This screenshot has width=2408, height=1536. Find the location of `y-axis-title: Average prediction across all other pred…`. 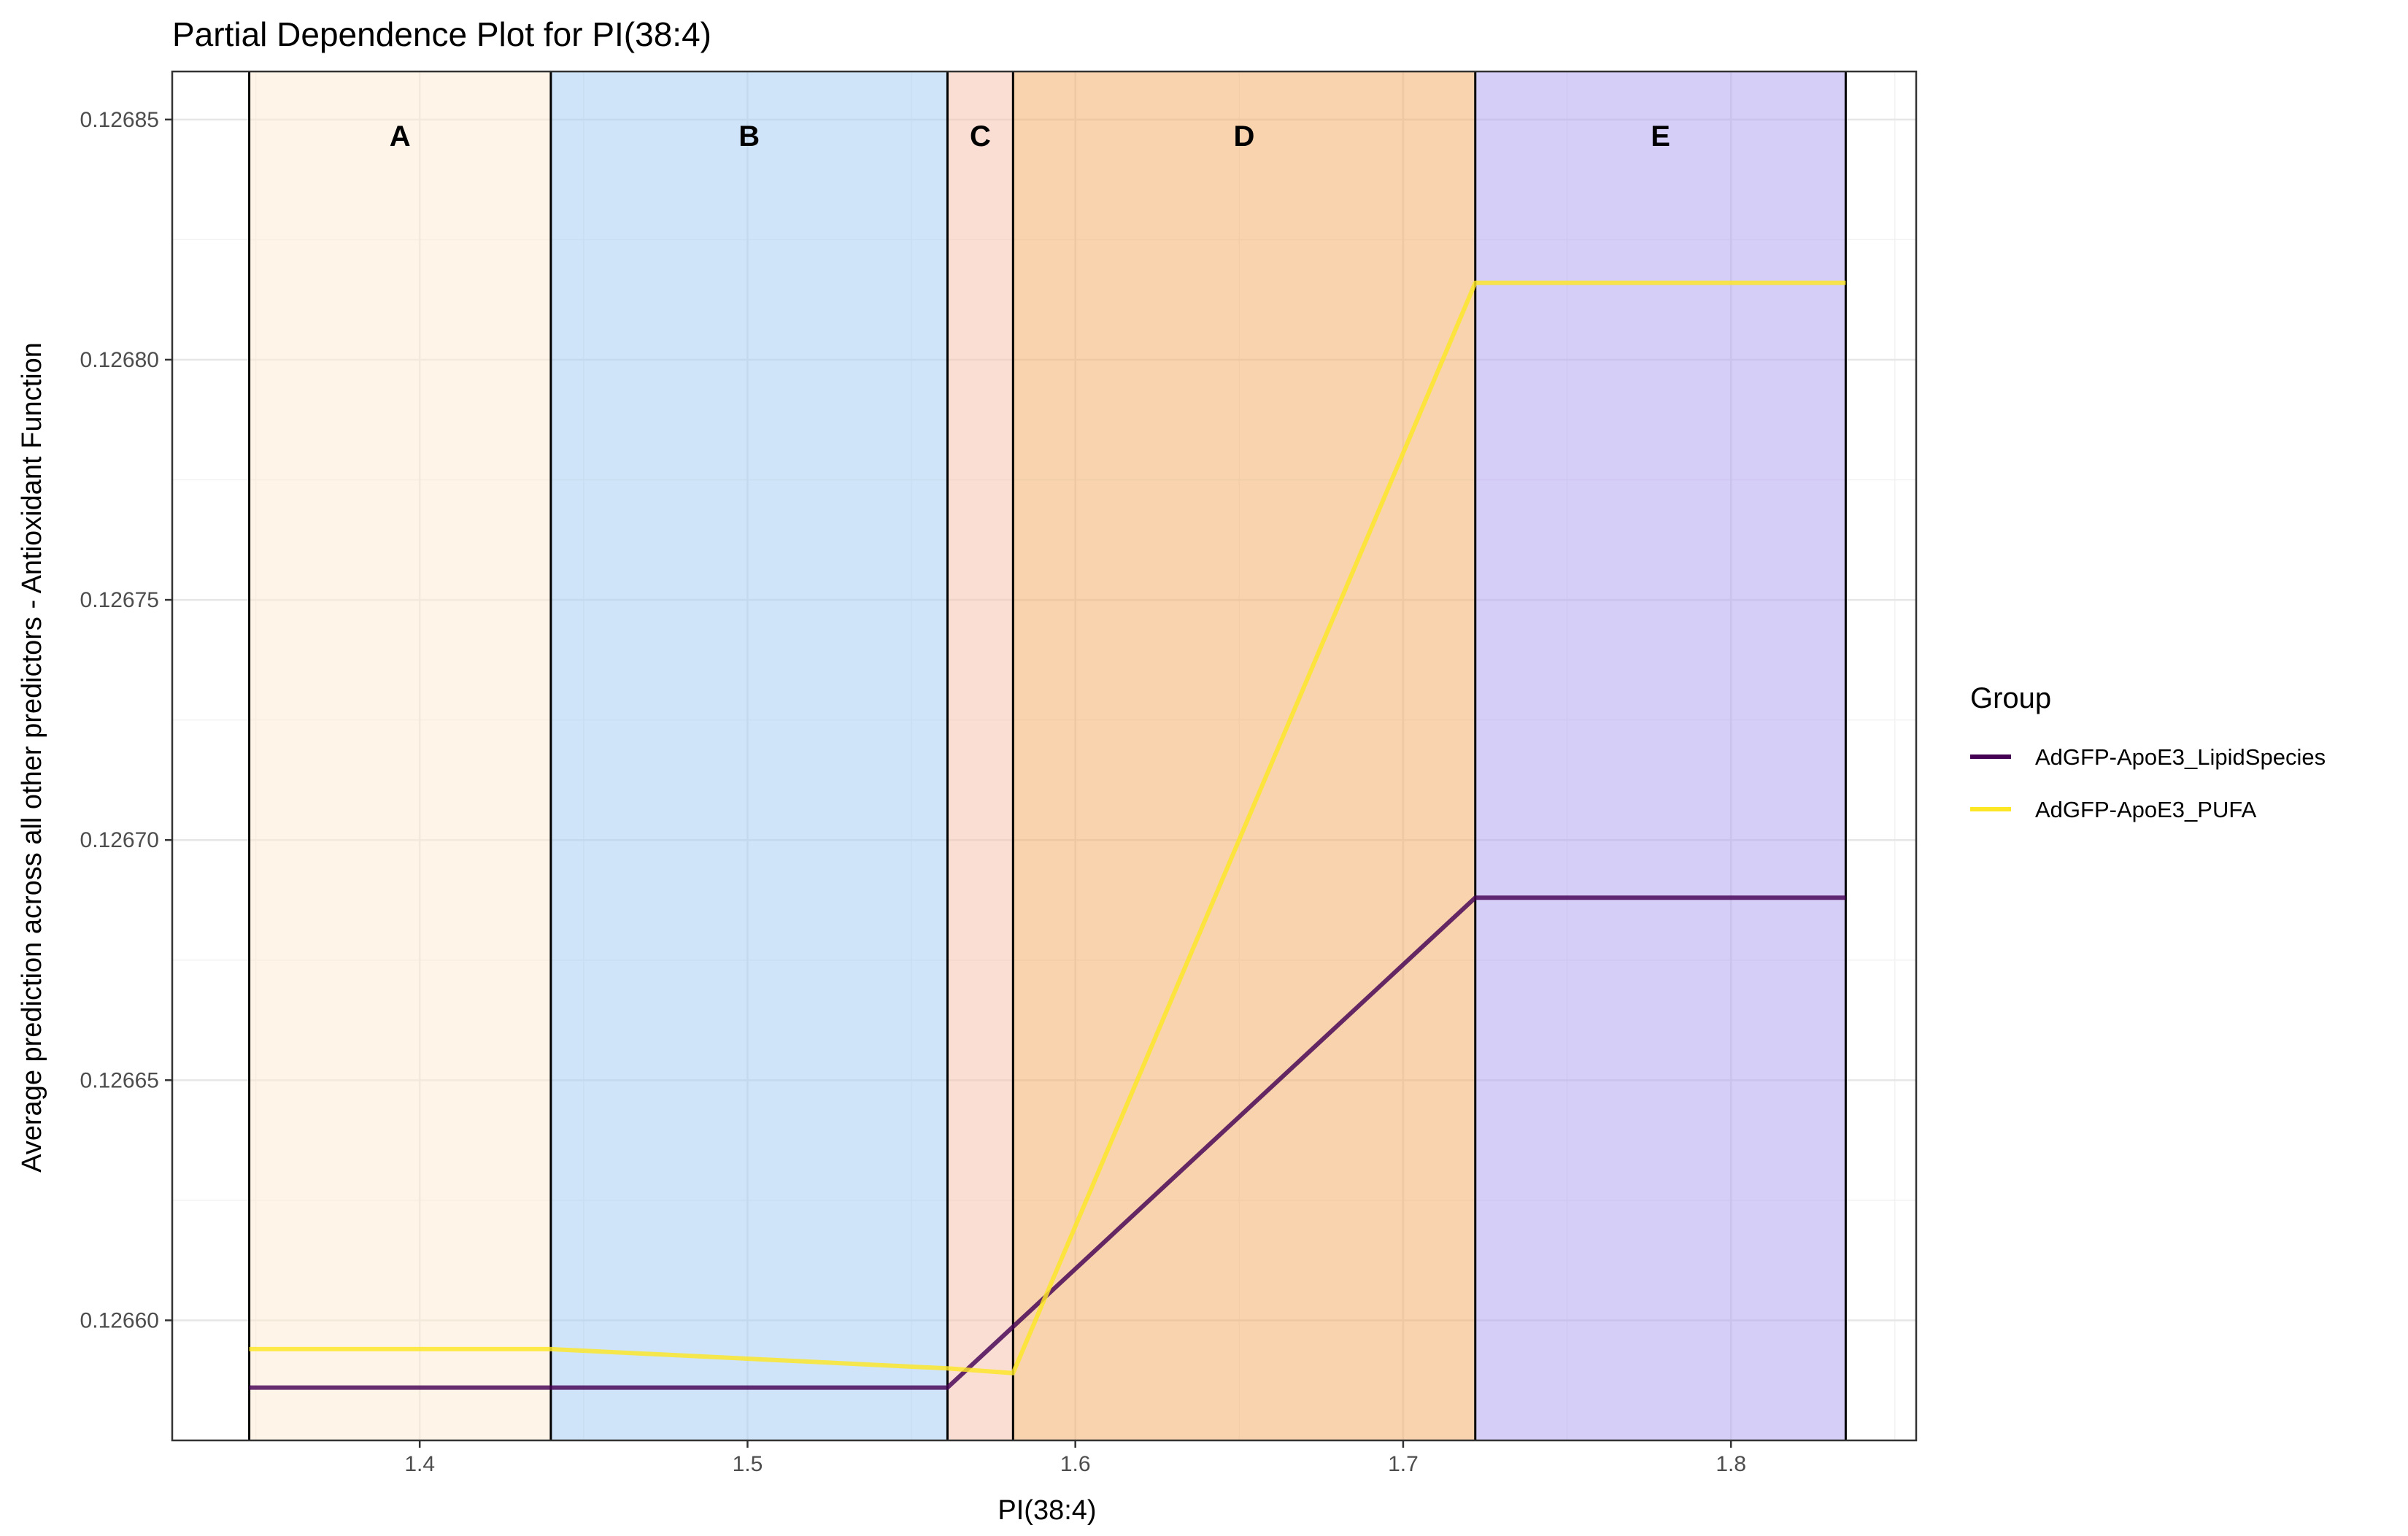

y-axis-title: Average prediction across all other pred… is located at coordinates (32, 757).